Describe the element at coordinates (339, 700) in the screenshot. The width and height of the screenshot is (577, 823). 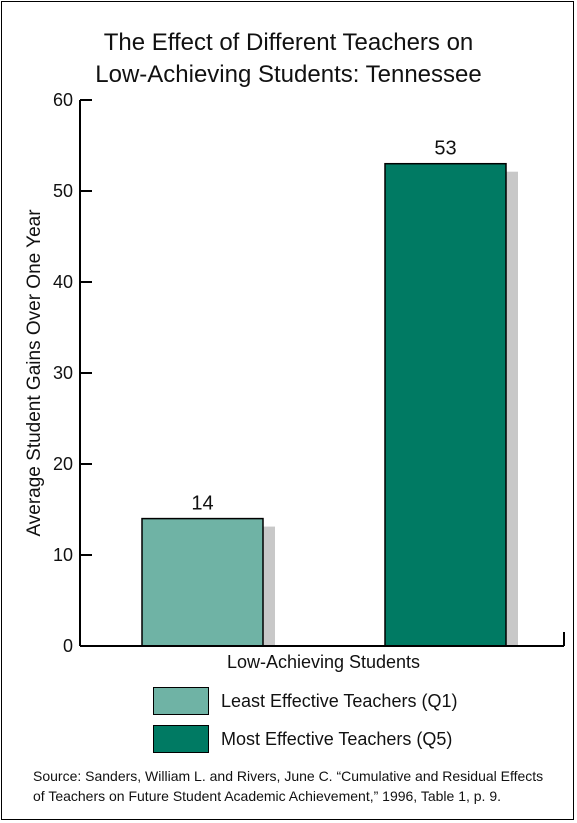
I see `legend-label-q1: Least Effective Teachers (Q1)` at that location.